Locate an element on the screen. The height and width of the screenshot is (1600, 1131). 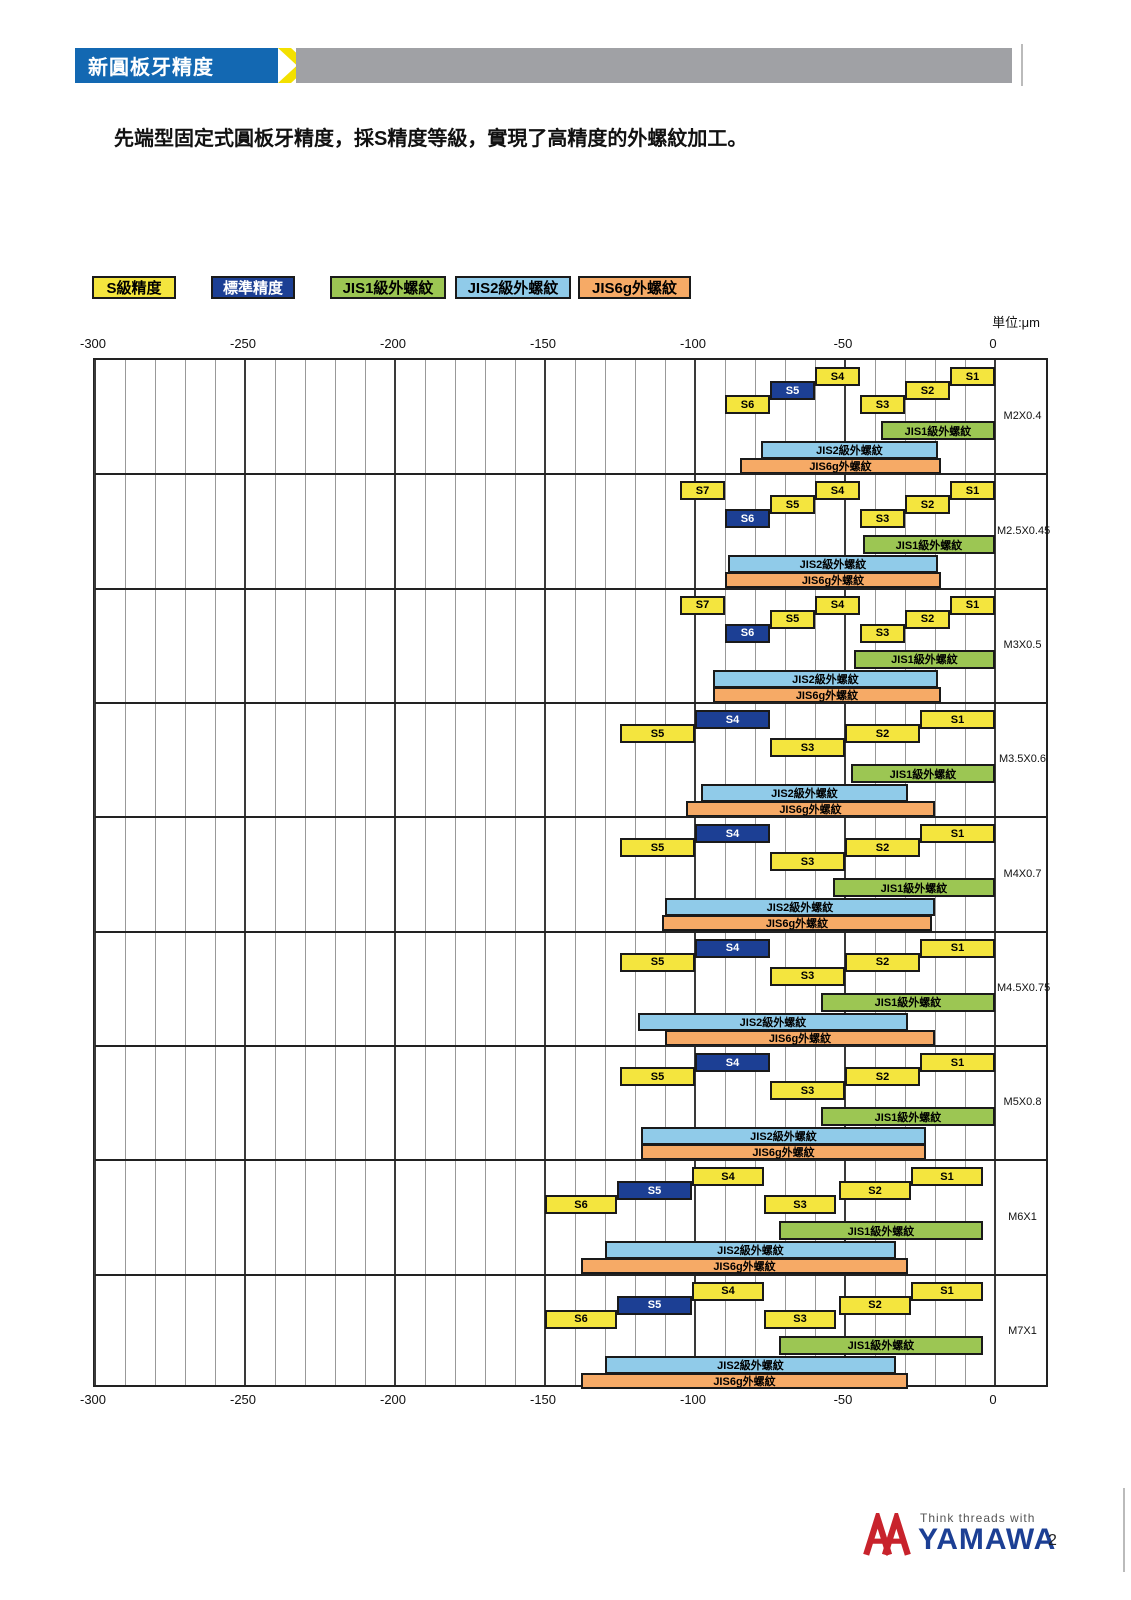
yamawa-logo-icon is located at coordinates (887, 1534).